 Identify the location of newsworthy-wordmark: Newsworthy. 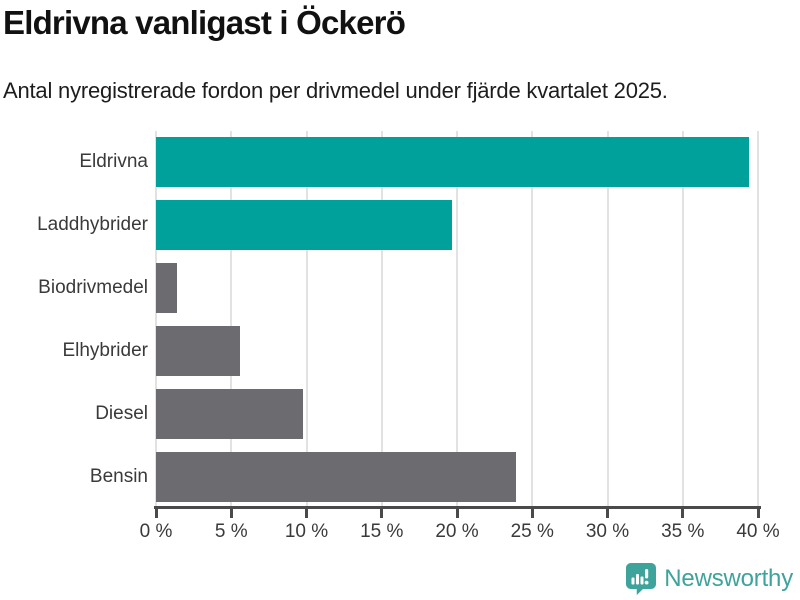
(728, 578).